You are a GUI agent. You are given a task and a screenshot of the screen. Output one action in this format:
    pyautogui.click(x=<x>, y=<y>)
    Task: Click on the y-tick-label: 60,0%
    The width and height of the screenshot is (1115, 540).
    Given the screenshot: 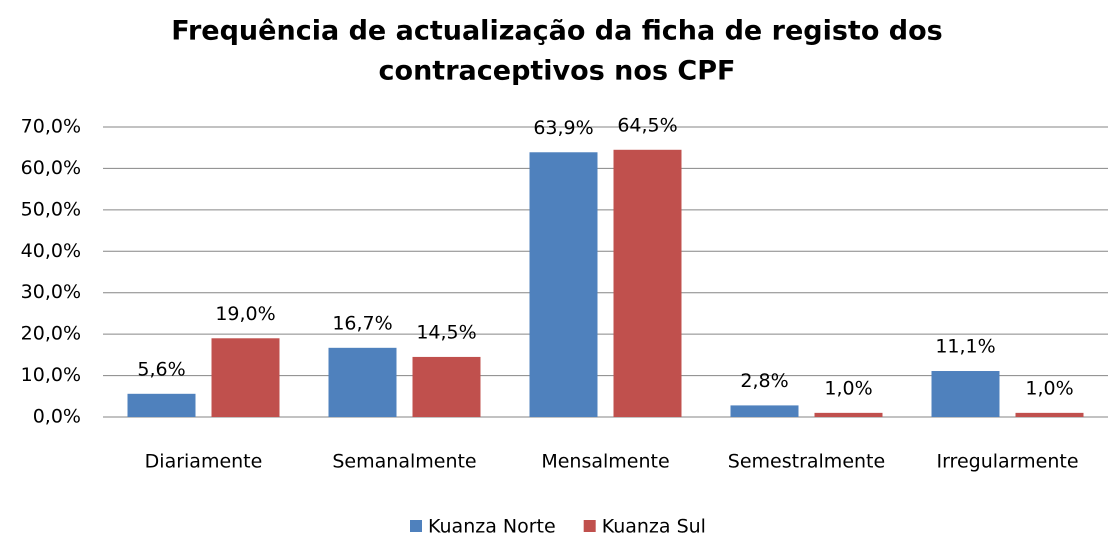 What is the action you would take?
    pyautogui.click(x=51, y=168)
    